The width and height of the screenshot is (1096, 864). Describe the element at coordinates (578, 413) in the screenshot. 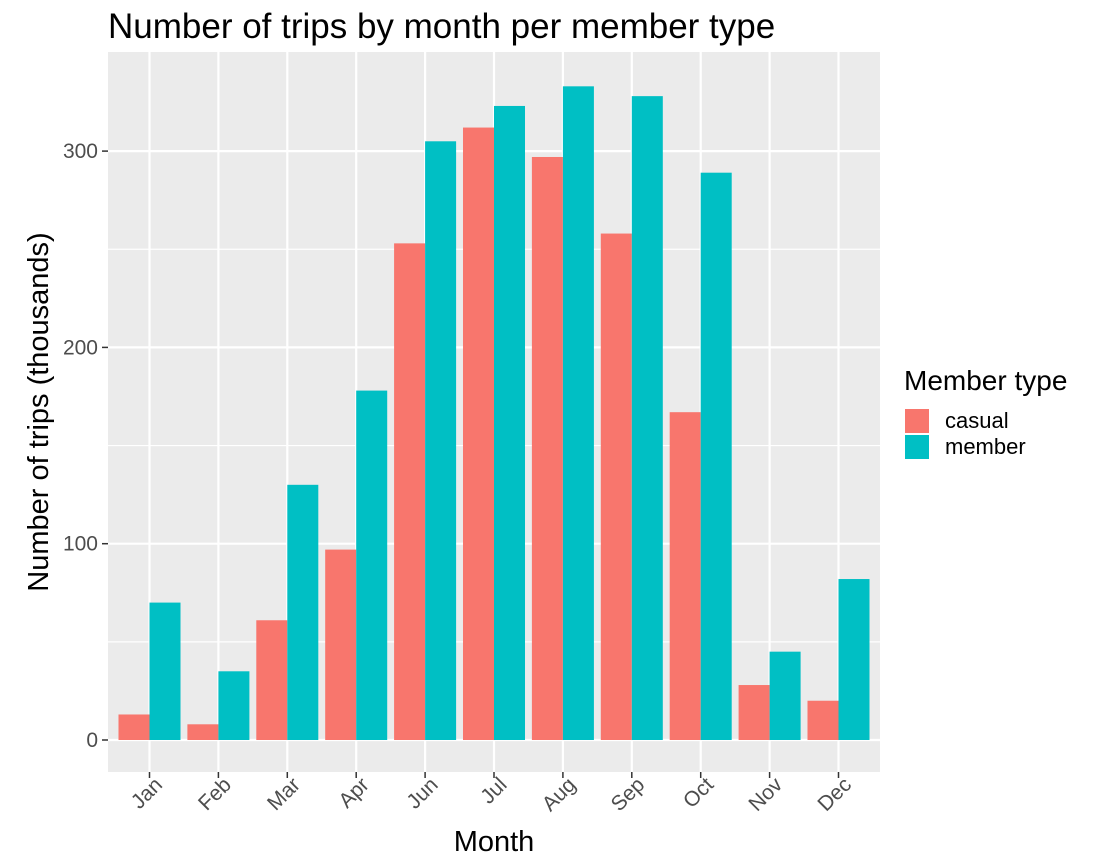

I see `bar-member-aug` at that location.